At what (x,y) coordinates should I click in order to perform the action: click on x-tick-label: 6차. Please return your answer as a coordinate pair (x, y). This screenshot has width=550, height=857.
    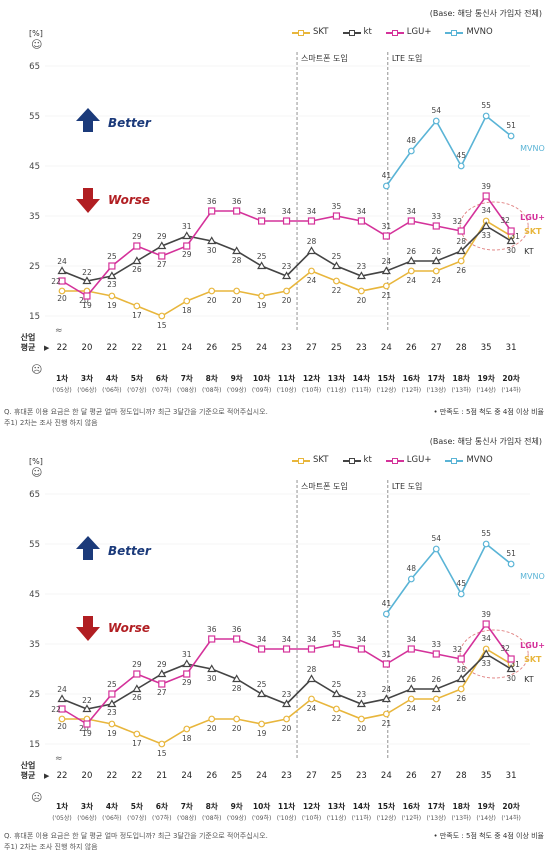
    Looking at the image, I should click on (162, 378).